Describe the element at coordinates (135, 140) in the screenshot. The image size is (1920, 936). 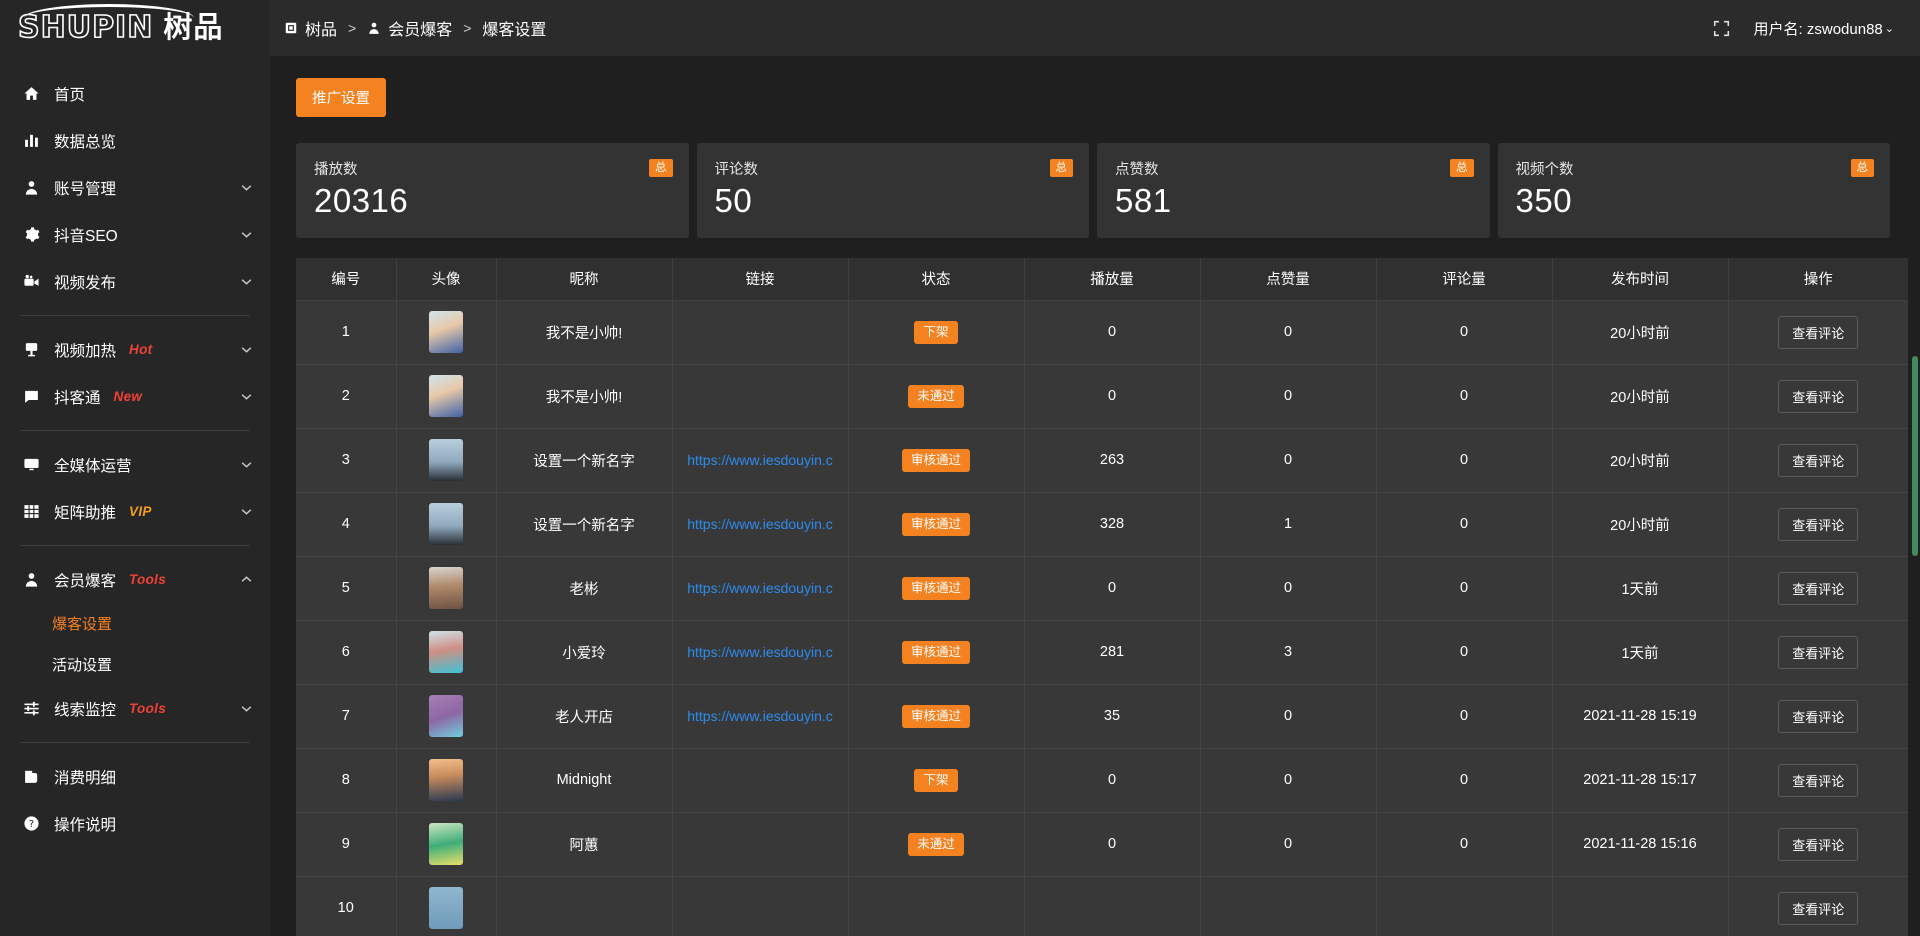
I see `sidebar-item-data-overview: 数据总览` at that location.